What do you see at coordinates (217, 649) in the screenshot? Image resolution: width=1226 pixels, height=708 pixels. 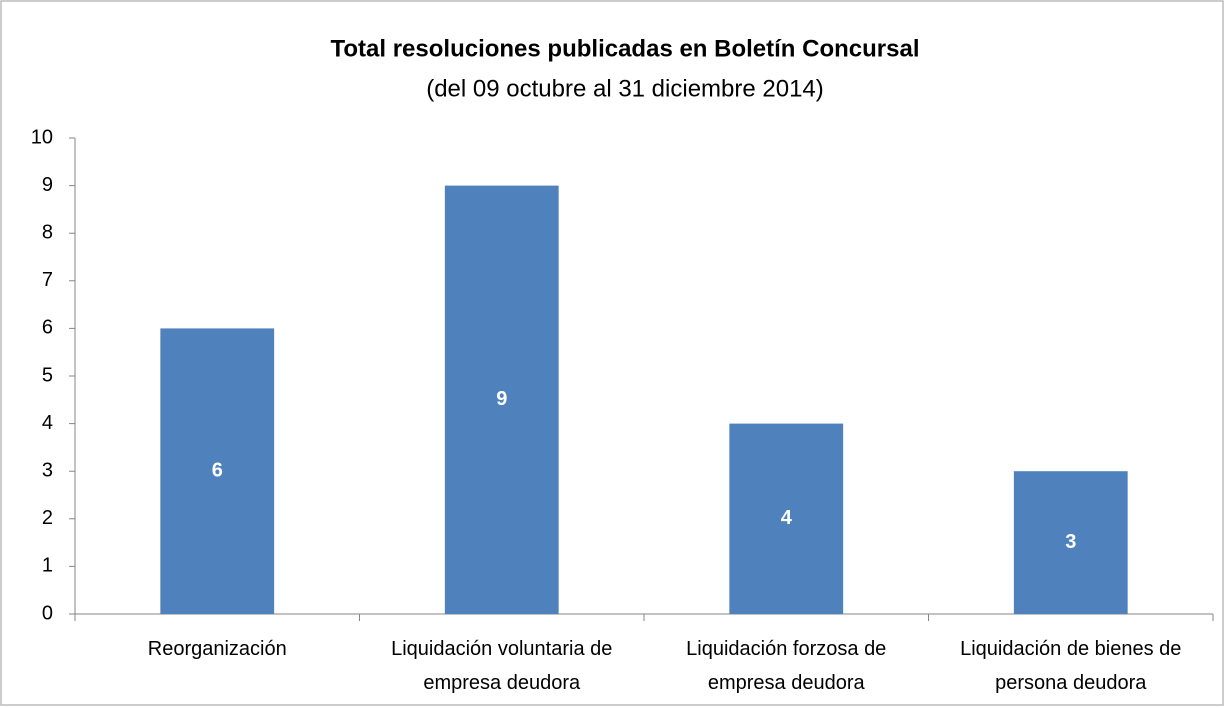 I see `x-tick-label: Reorganización` at bounding box center [217, 649].